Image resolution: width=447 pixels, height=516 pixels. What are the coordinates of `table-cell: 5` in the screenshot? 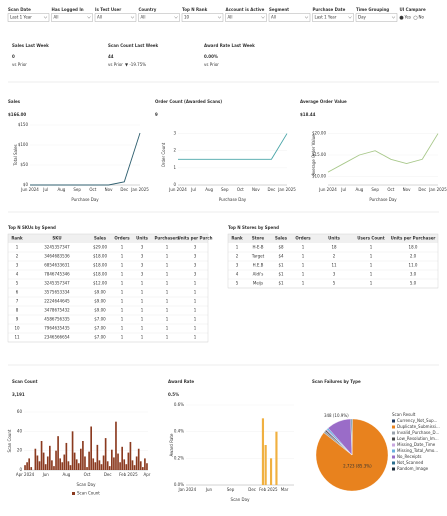 It's located at (334, 283).